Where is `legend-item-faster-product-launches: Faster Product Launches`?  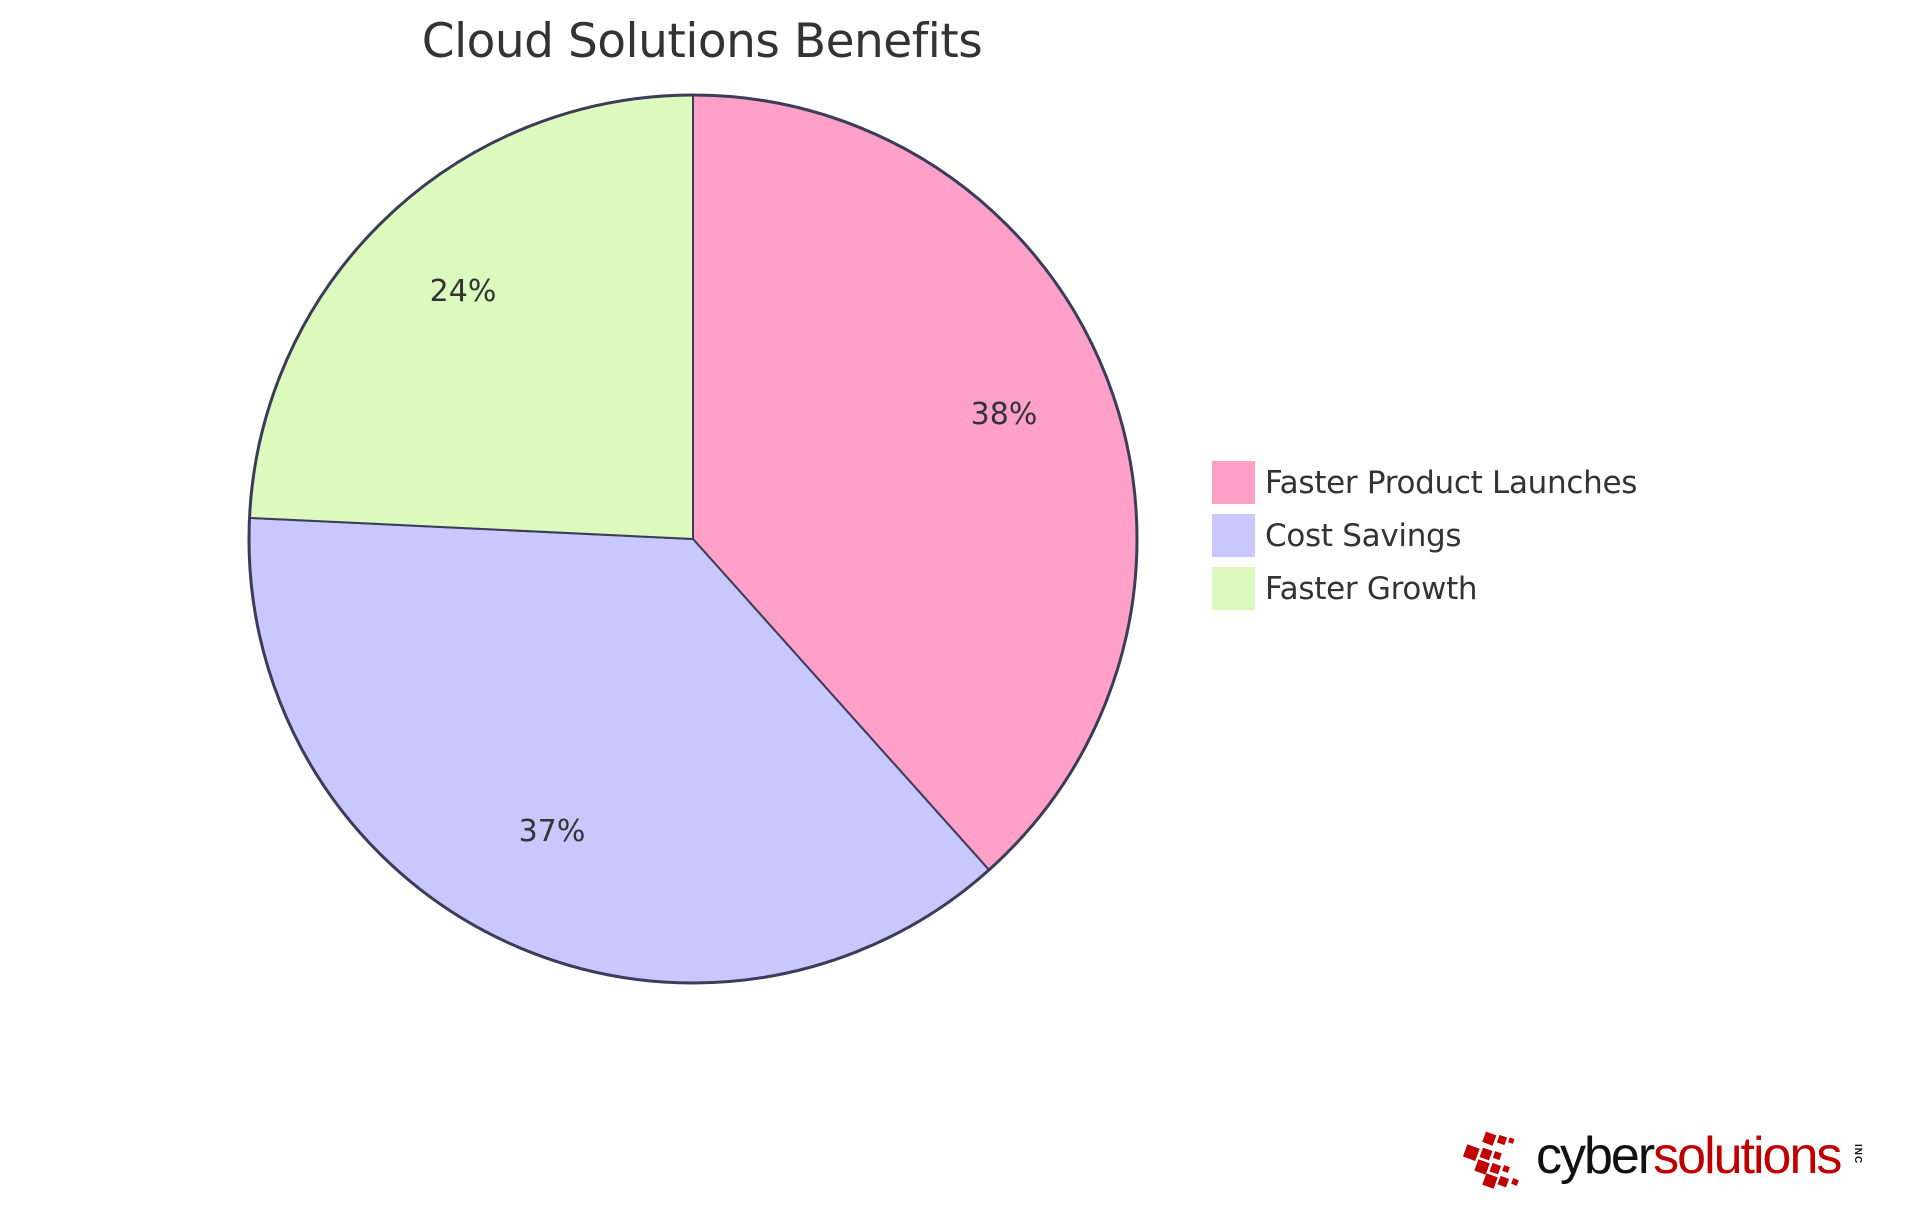 legend-item-faster-product-launches: Faster Product Launches is located at coordinates (1424, 482).